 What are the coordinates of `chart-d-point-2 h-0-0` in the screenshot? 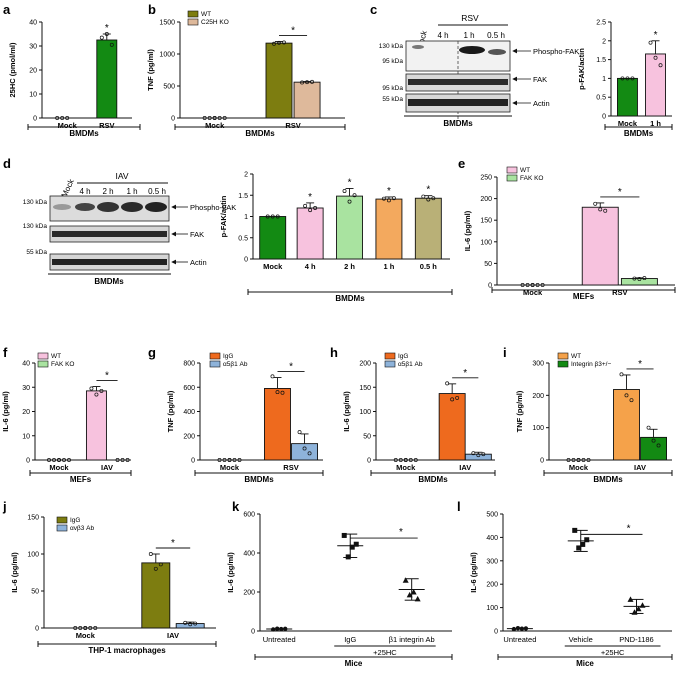 It's located at (344, 191).